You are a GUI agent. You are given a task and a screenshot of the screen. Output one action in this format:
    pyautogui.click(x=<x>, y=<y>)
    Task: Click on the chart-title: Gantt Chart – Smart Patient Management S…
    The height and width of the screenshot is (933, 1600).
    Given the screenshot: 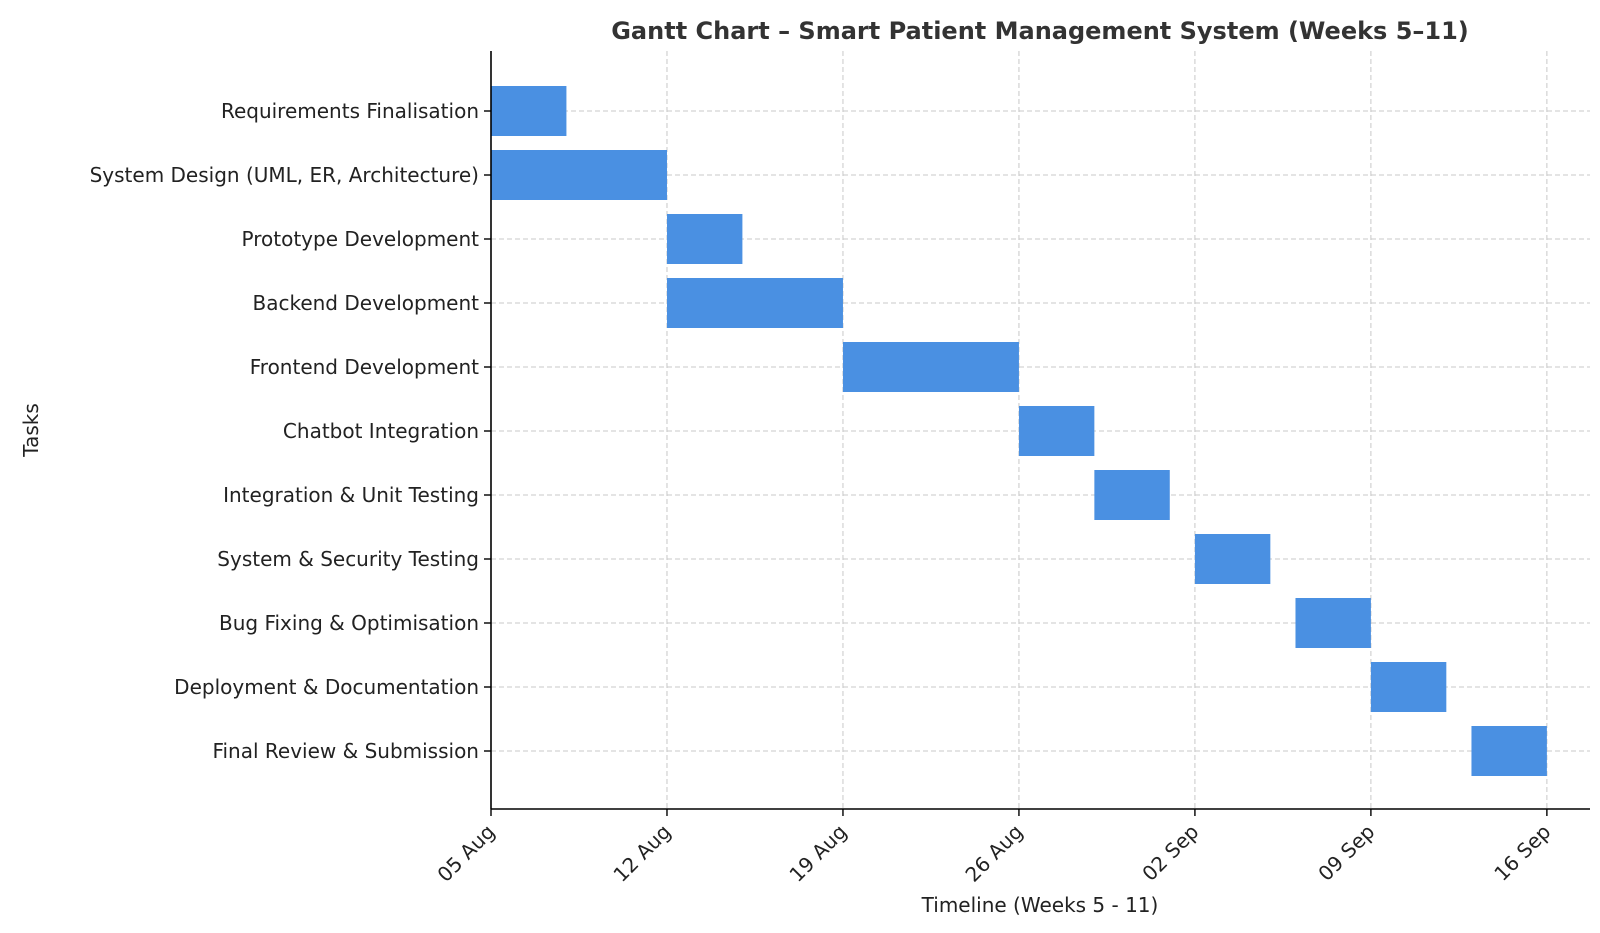 What is the action you would take?
    pyautogui.click(x=1040, y=31)
    